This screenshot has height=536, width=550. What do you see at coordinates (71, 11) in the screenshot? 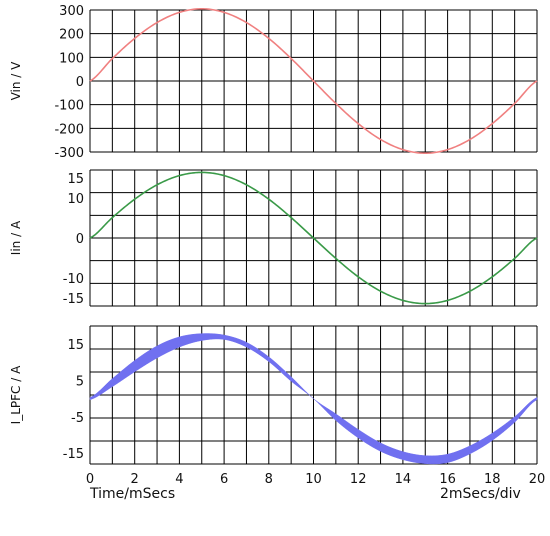
I see `y-tick-label: 300` at bounding box center [71, 11].